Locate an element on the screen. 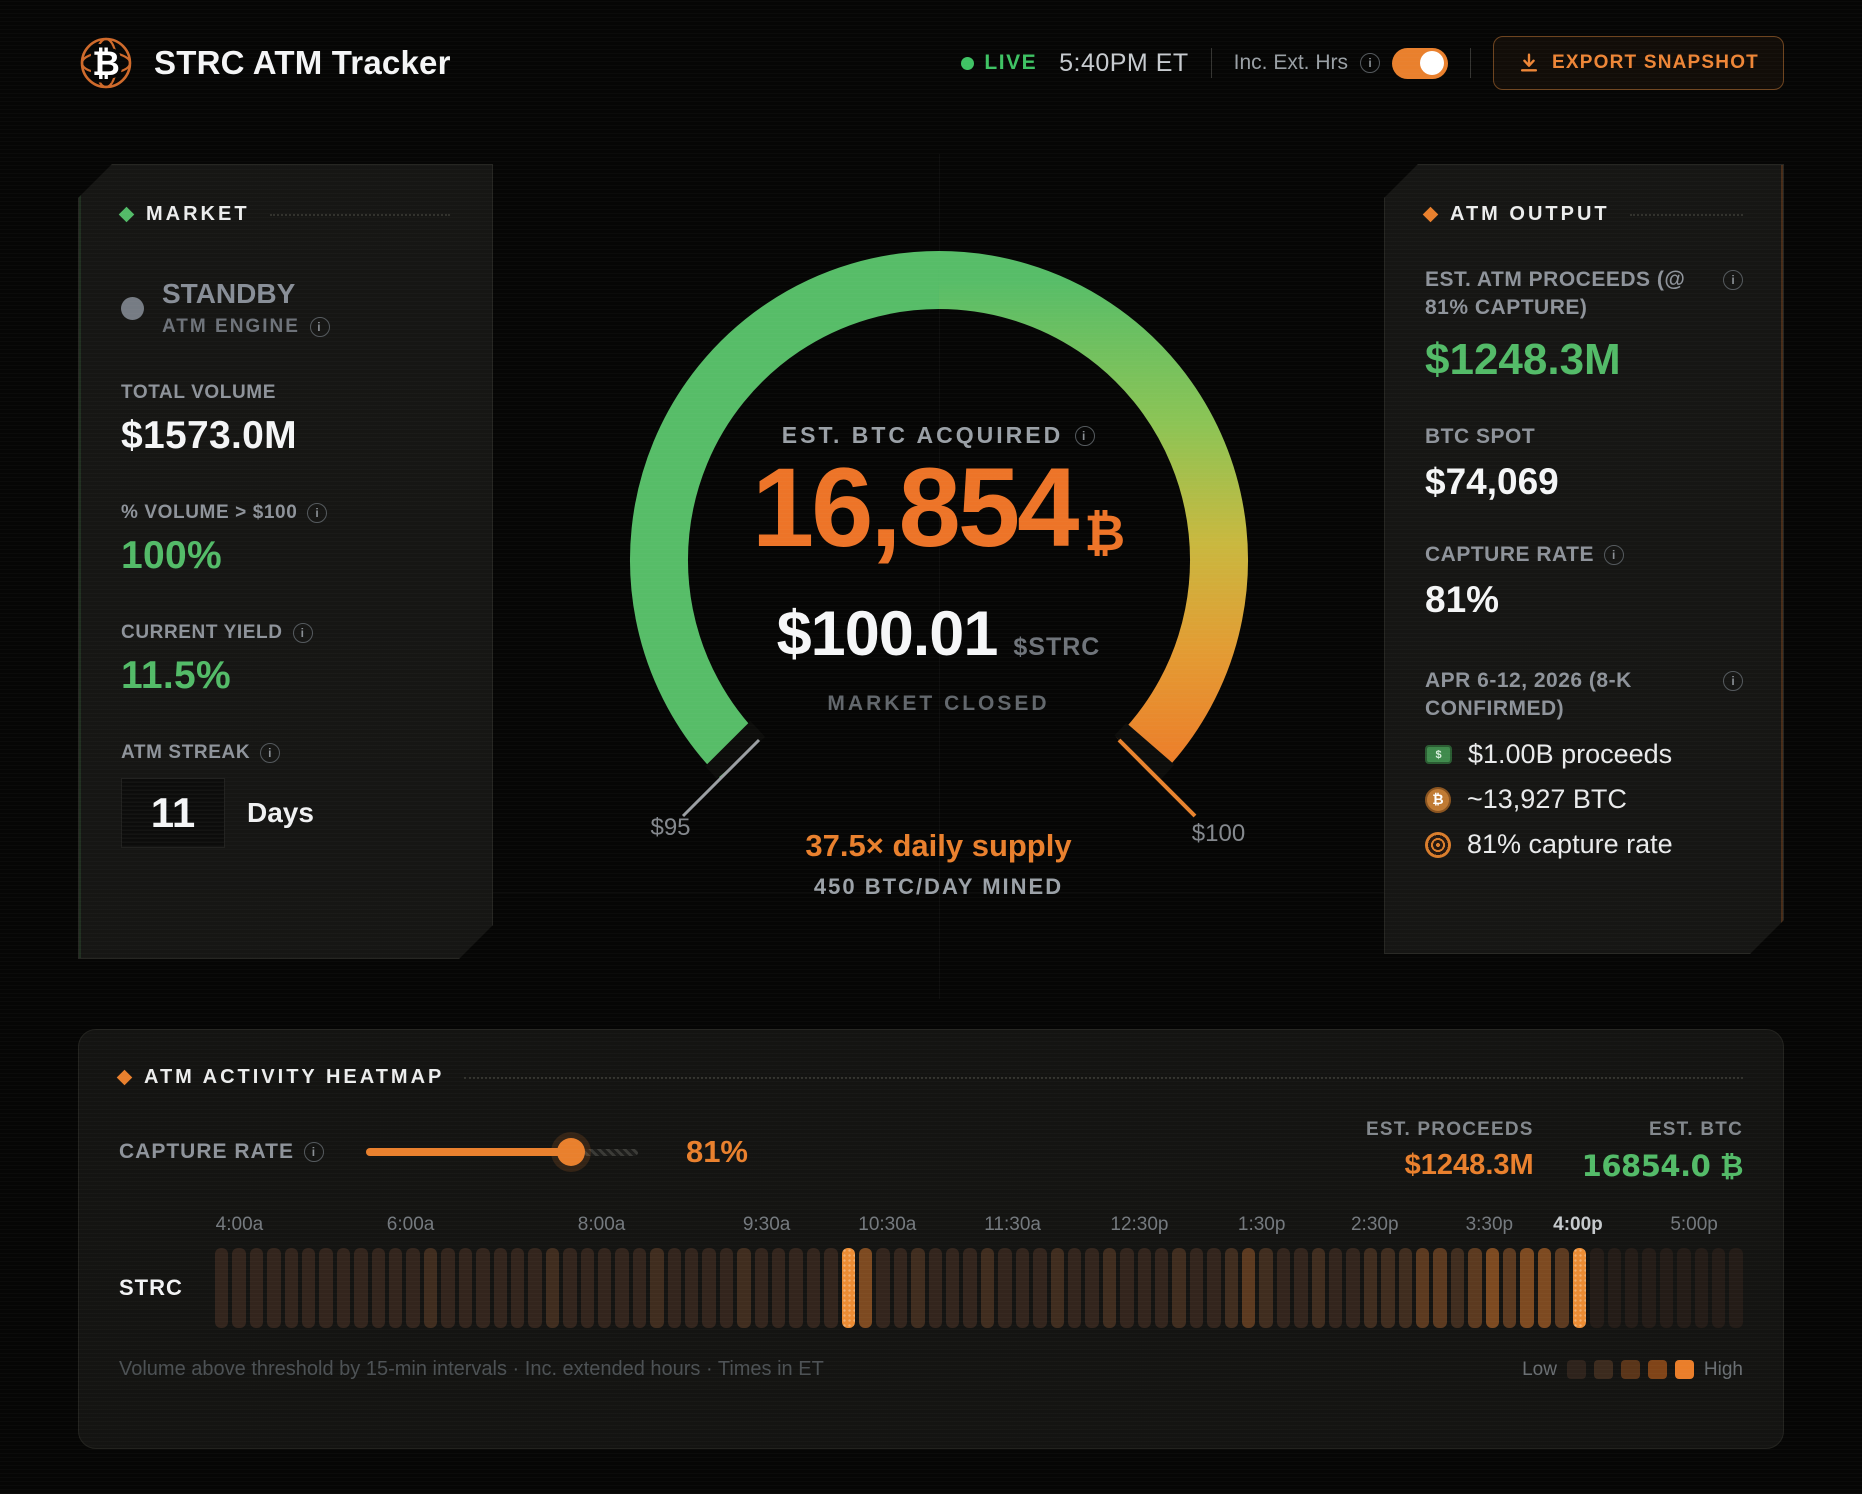 The image size is (1862, 1494). capture-slider-knob is located at coordinates (571, 1151).